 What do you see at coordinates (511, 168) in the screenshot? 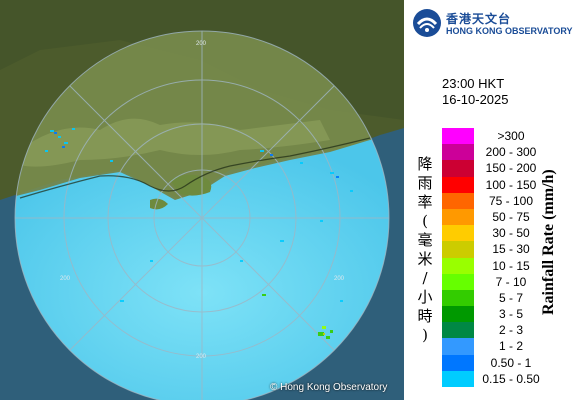
I see `legend-label: 150 - 200` at bounding box center [511, 168].